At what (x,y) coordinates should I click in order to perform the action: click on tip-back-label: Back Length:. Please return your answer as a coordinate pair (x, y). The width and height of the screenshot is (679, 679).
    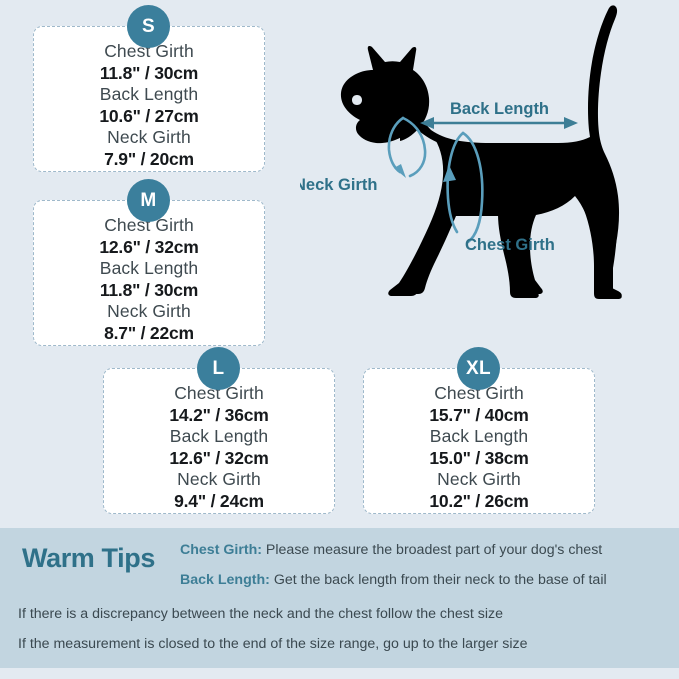
    Looking at the image, I should click on (225, 580).